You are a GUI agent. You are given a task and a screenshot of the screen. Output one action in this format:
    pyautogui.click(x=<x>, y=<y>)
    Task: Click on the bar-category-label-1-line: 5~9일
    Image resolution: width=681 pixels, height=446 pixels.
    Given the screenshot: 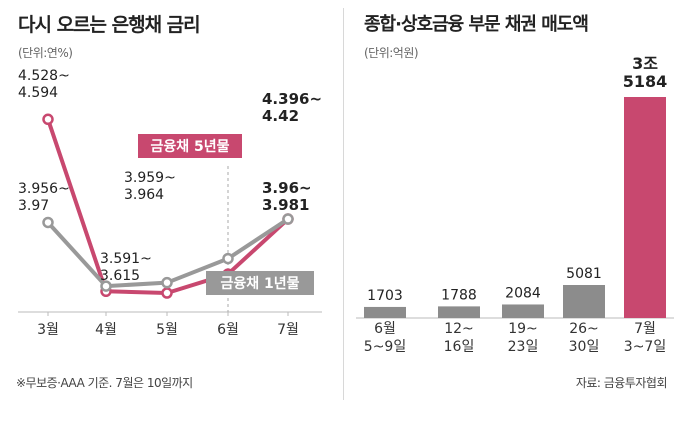 What is the action you would take?
    pyautogui.click(x=385, y=347)
    